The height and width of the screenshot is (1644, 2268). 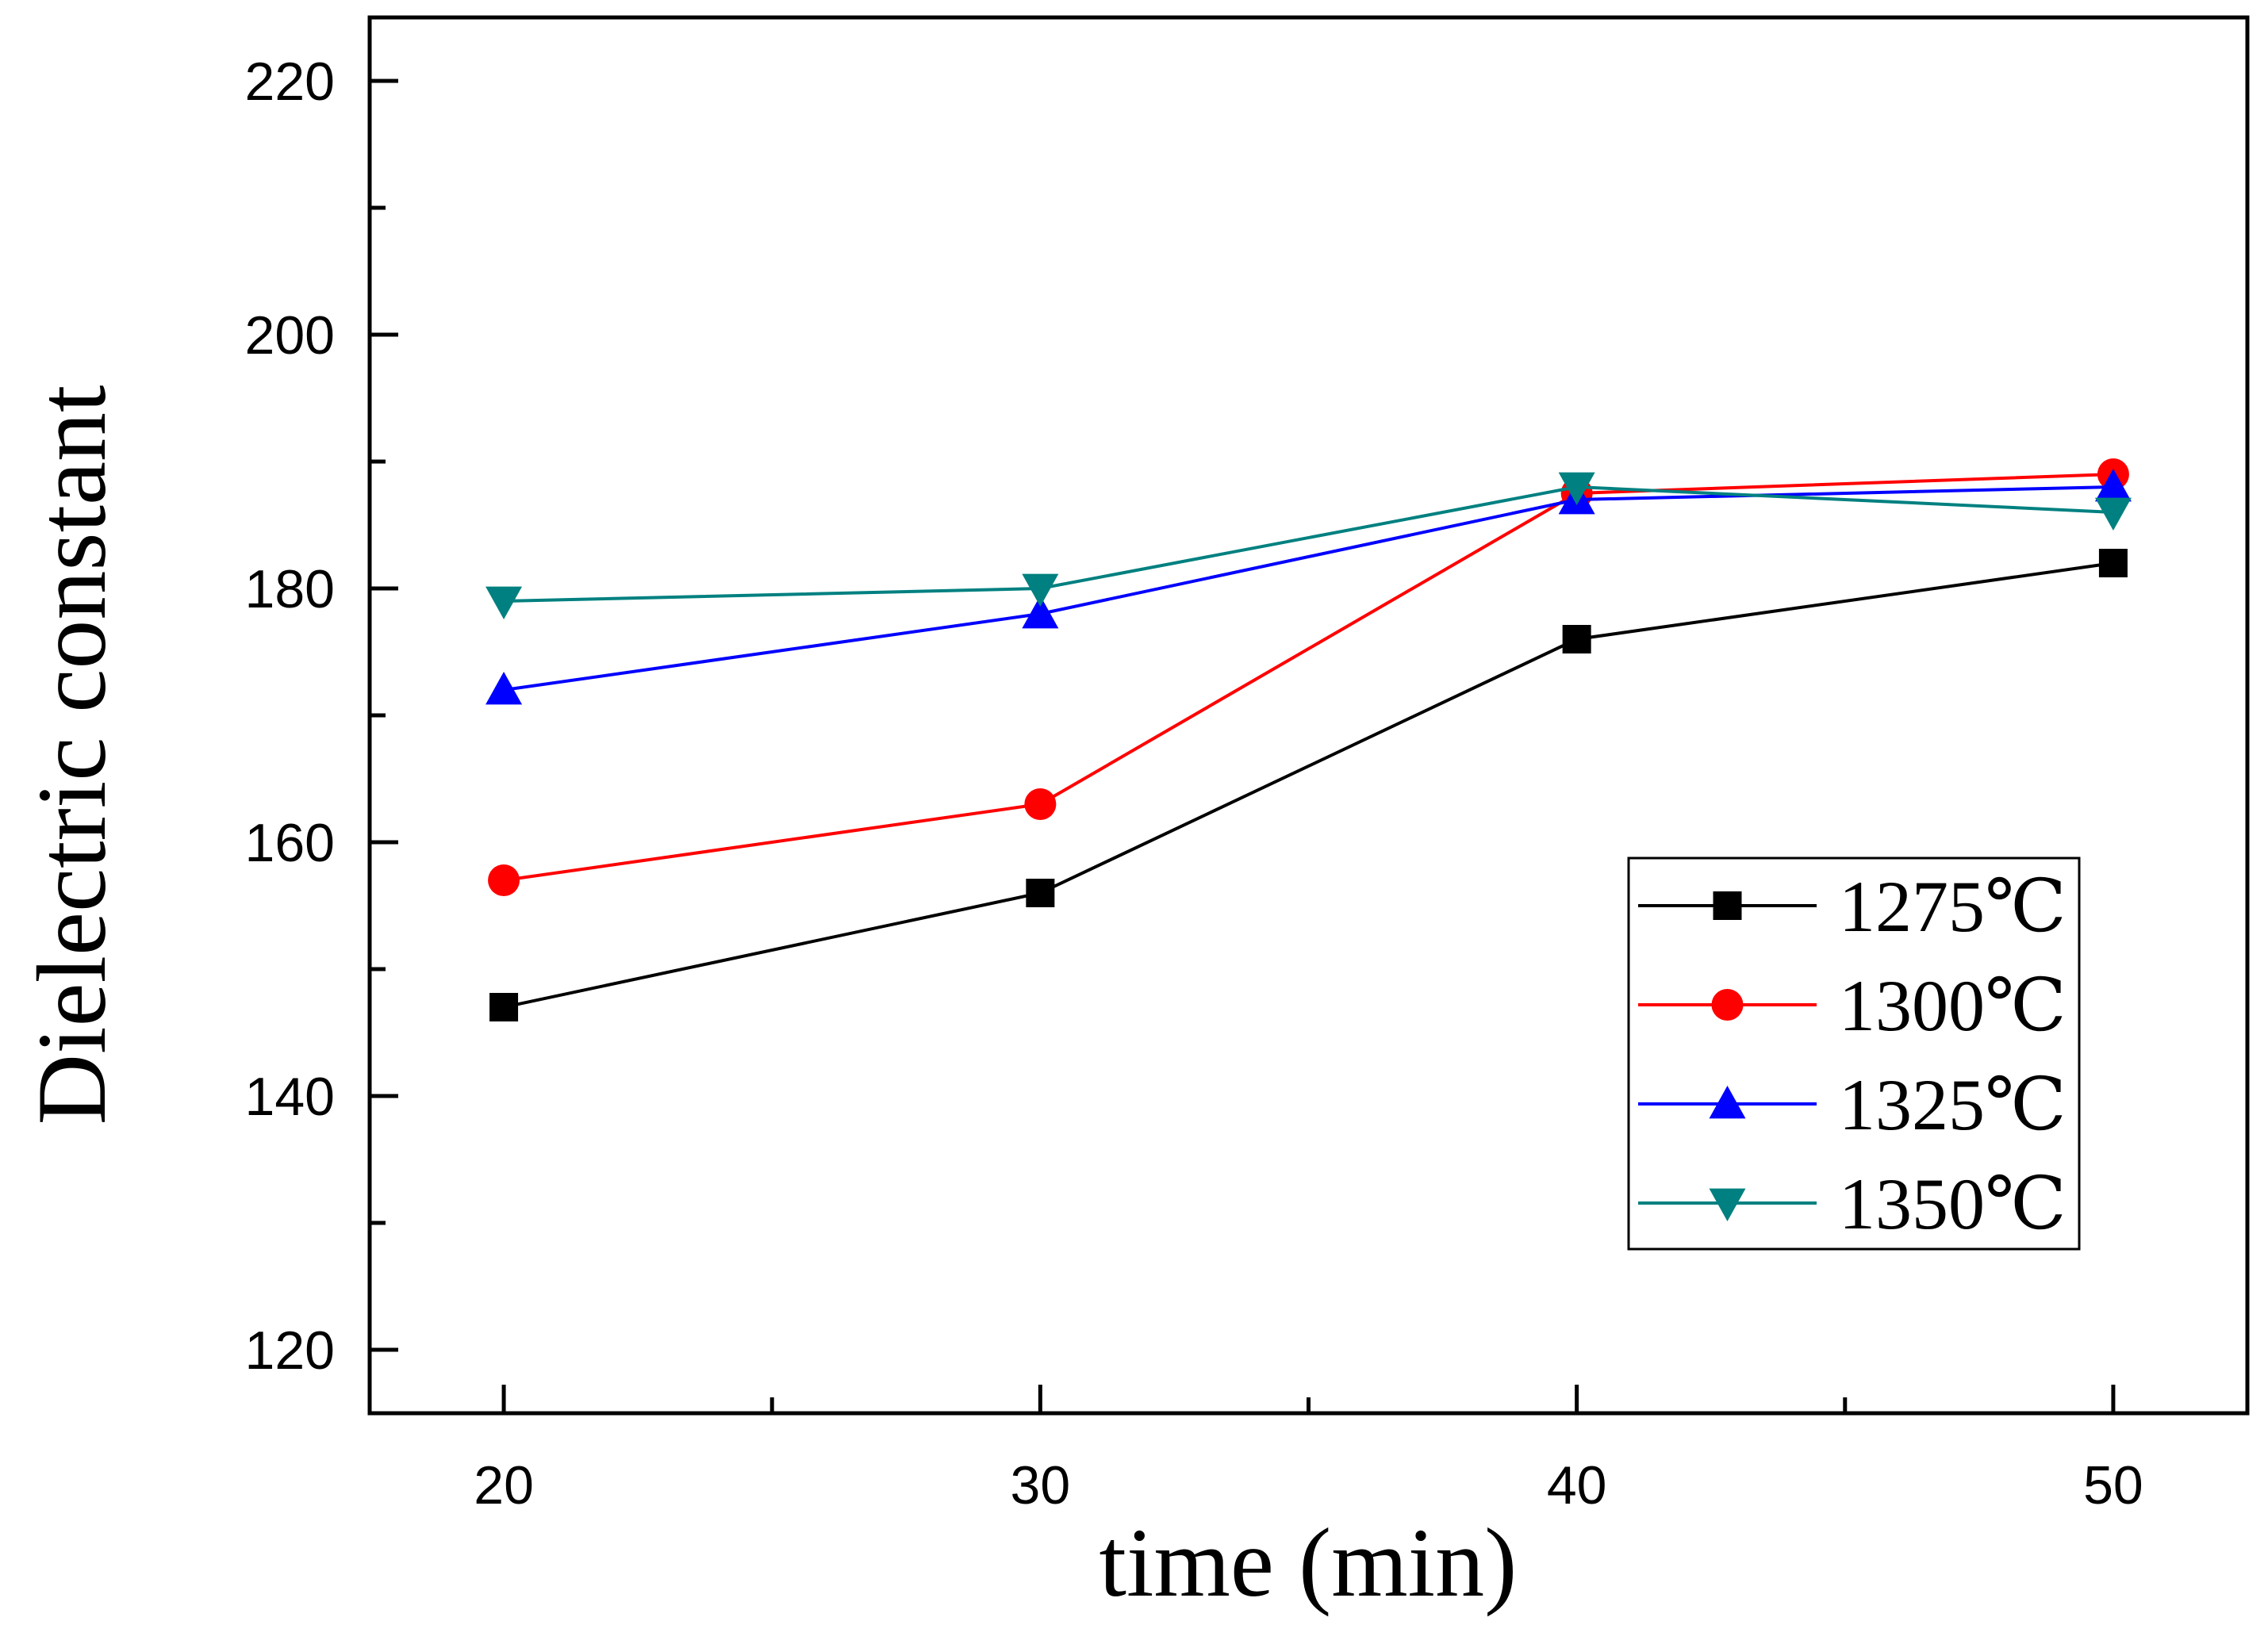 What do you see at coordinates (1953, 1005) in the screenshot?
I see `legend-label: 1300℃` at bounding box center [1953, 1005].